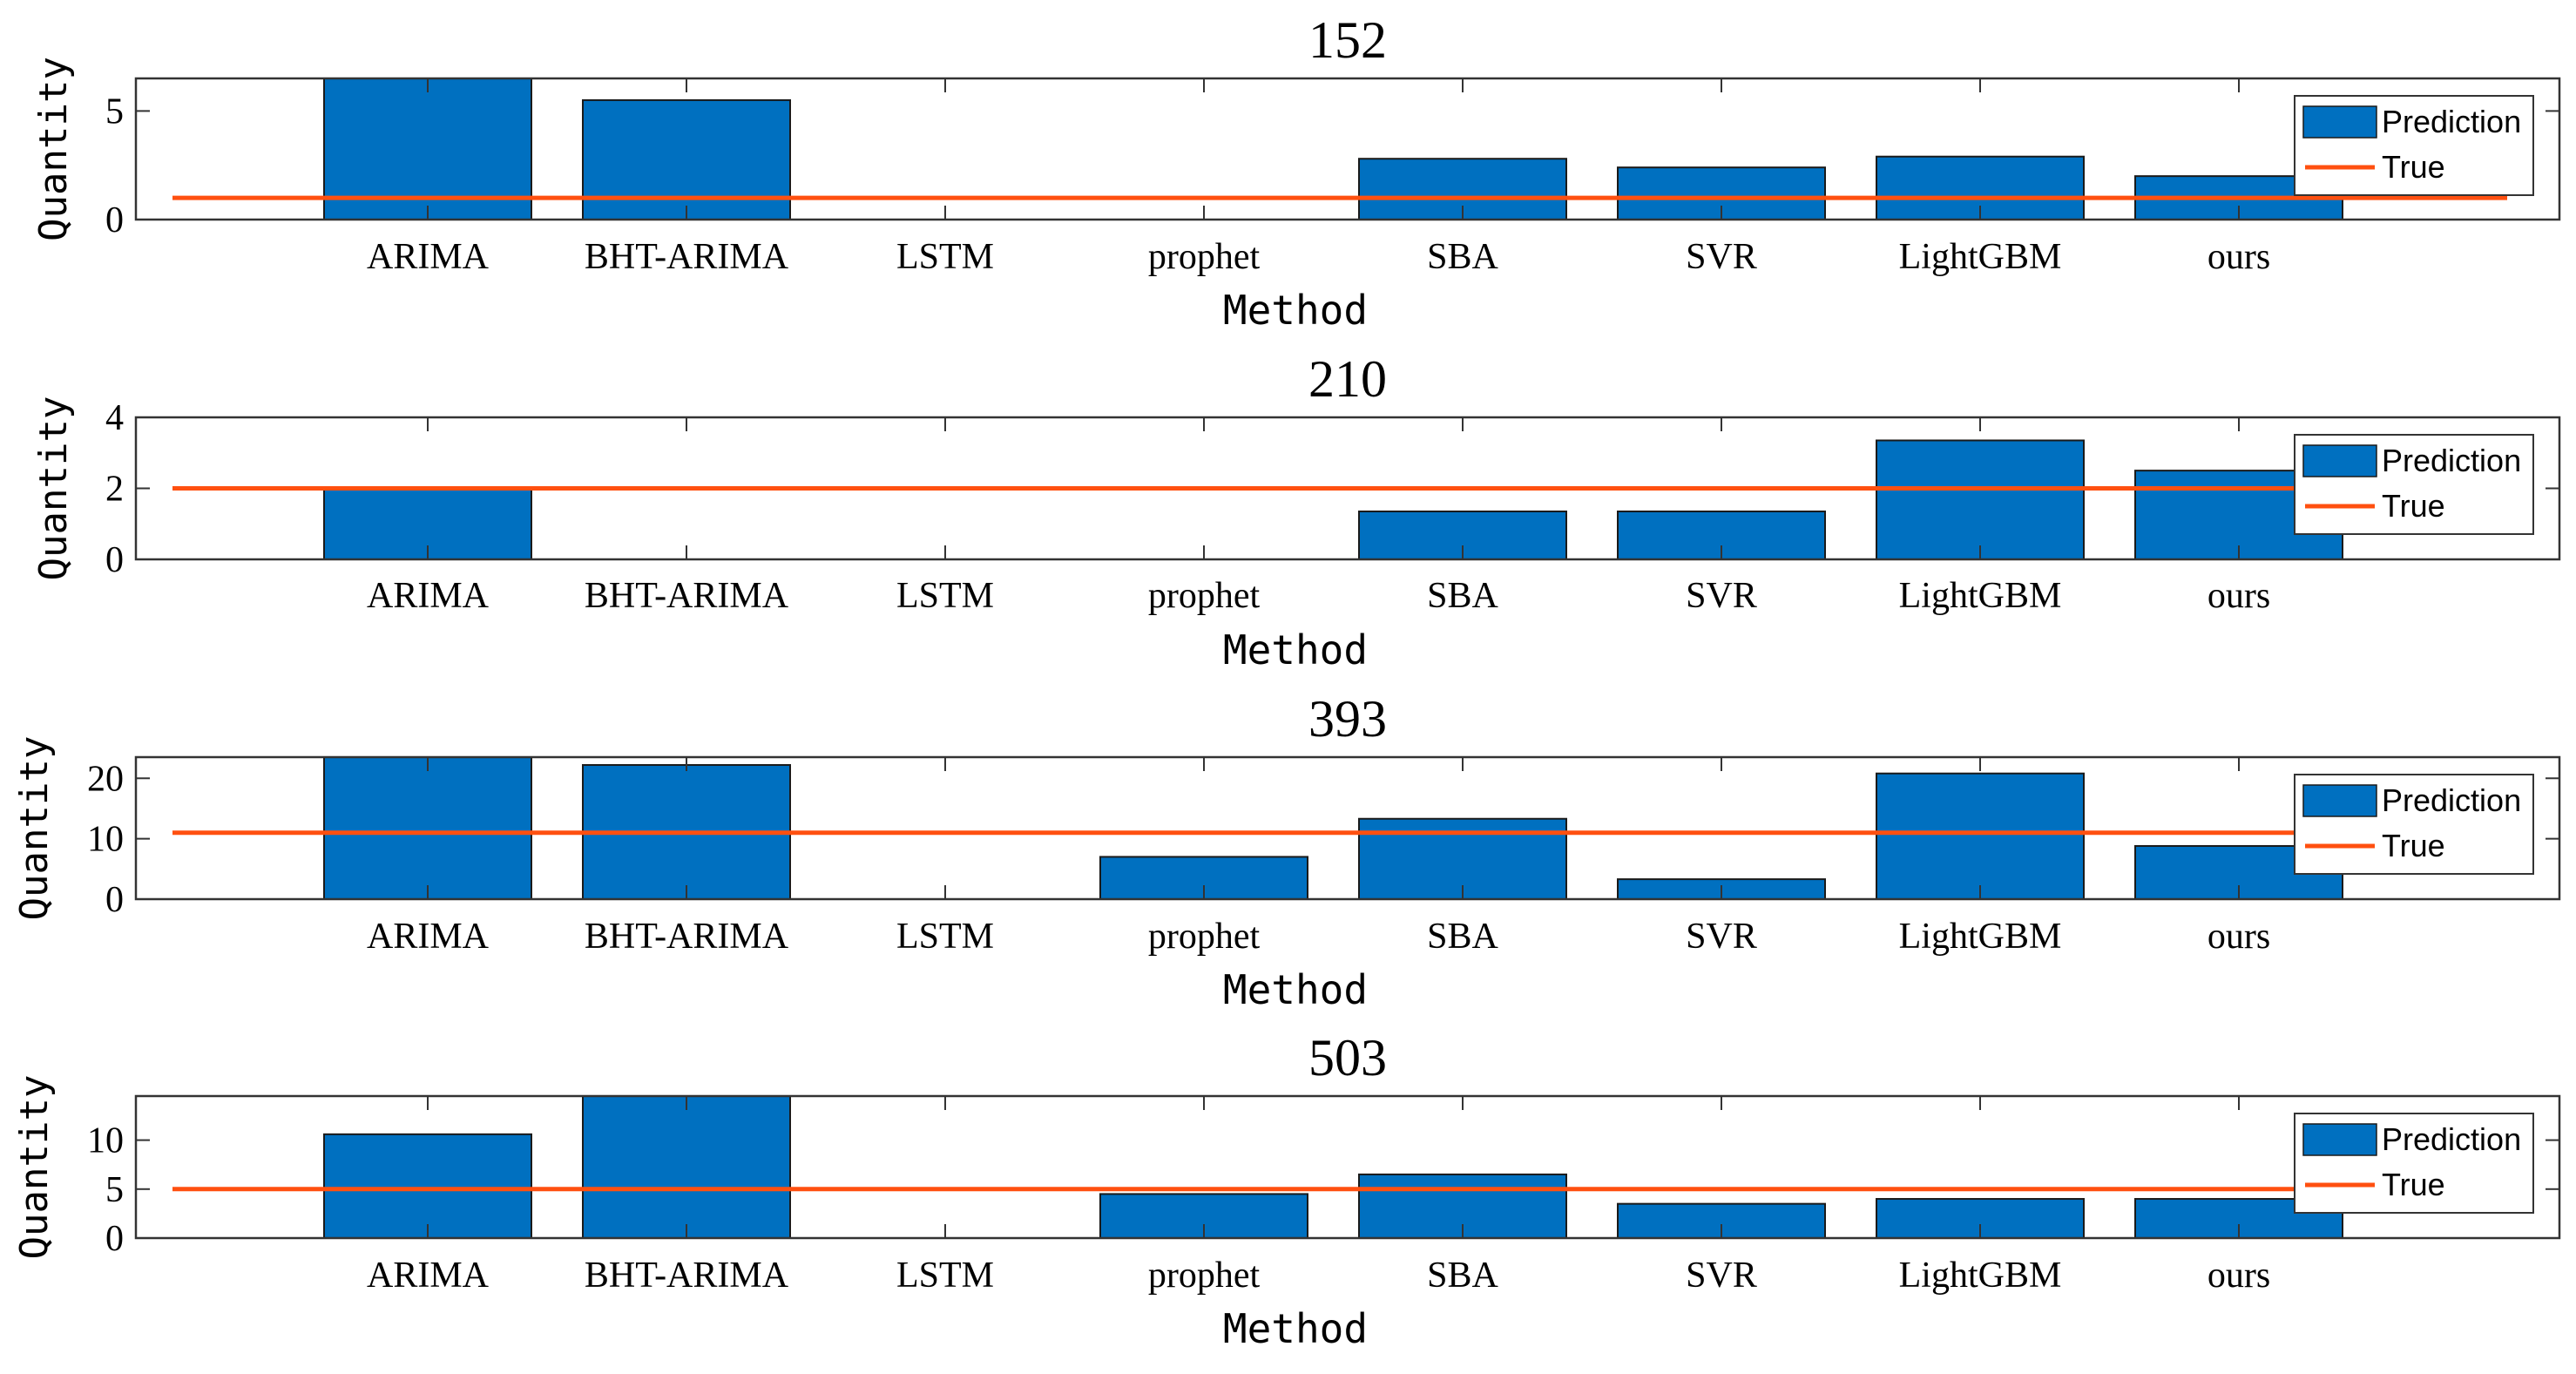  Describe the element at coordinates (115, 418) in the screenshot. I see `y-tick-label: 4` at that location.